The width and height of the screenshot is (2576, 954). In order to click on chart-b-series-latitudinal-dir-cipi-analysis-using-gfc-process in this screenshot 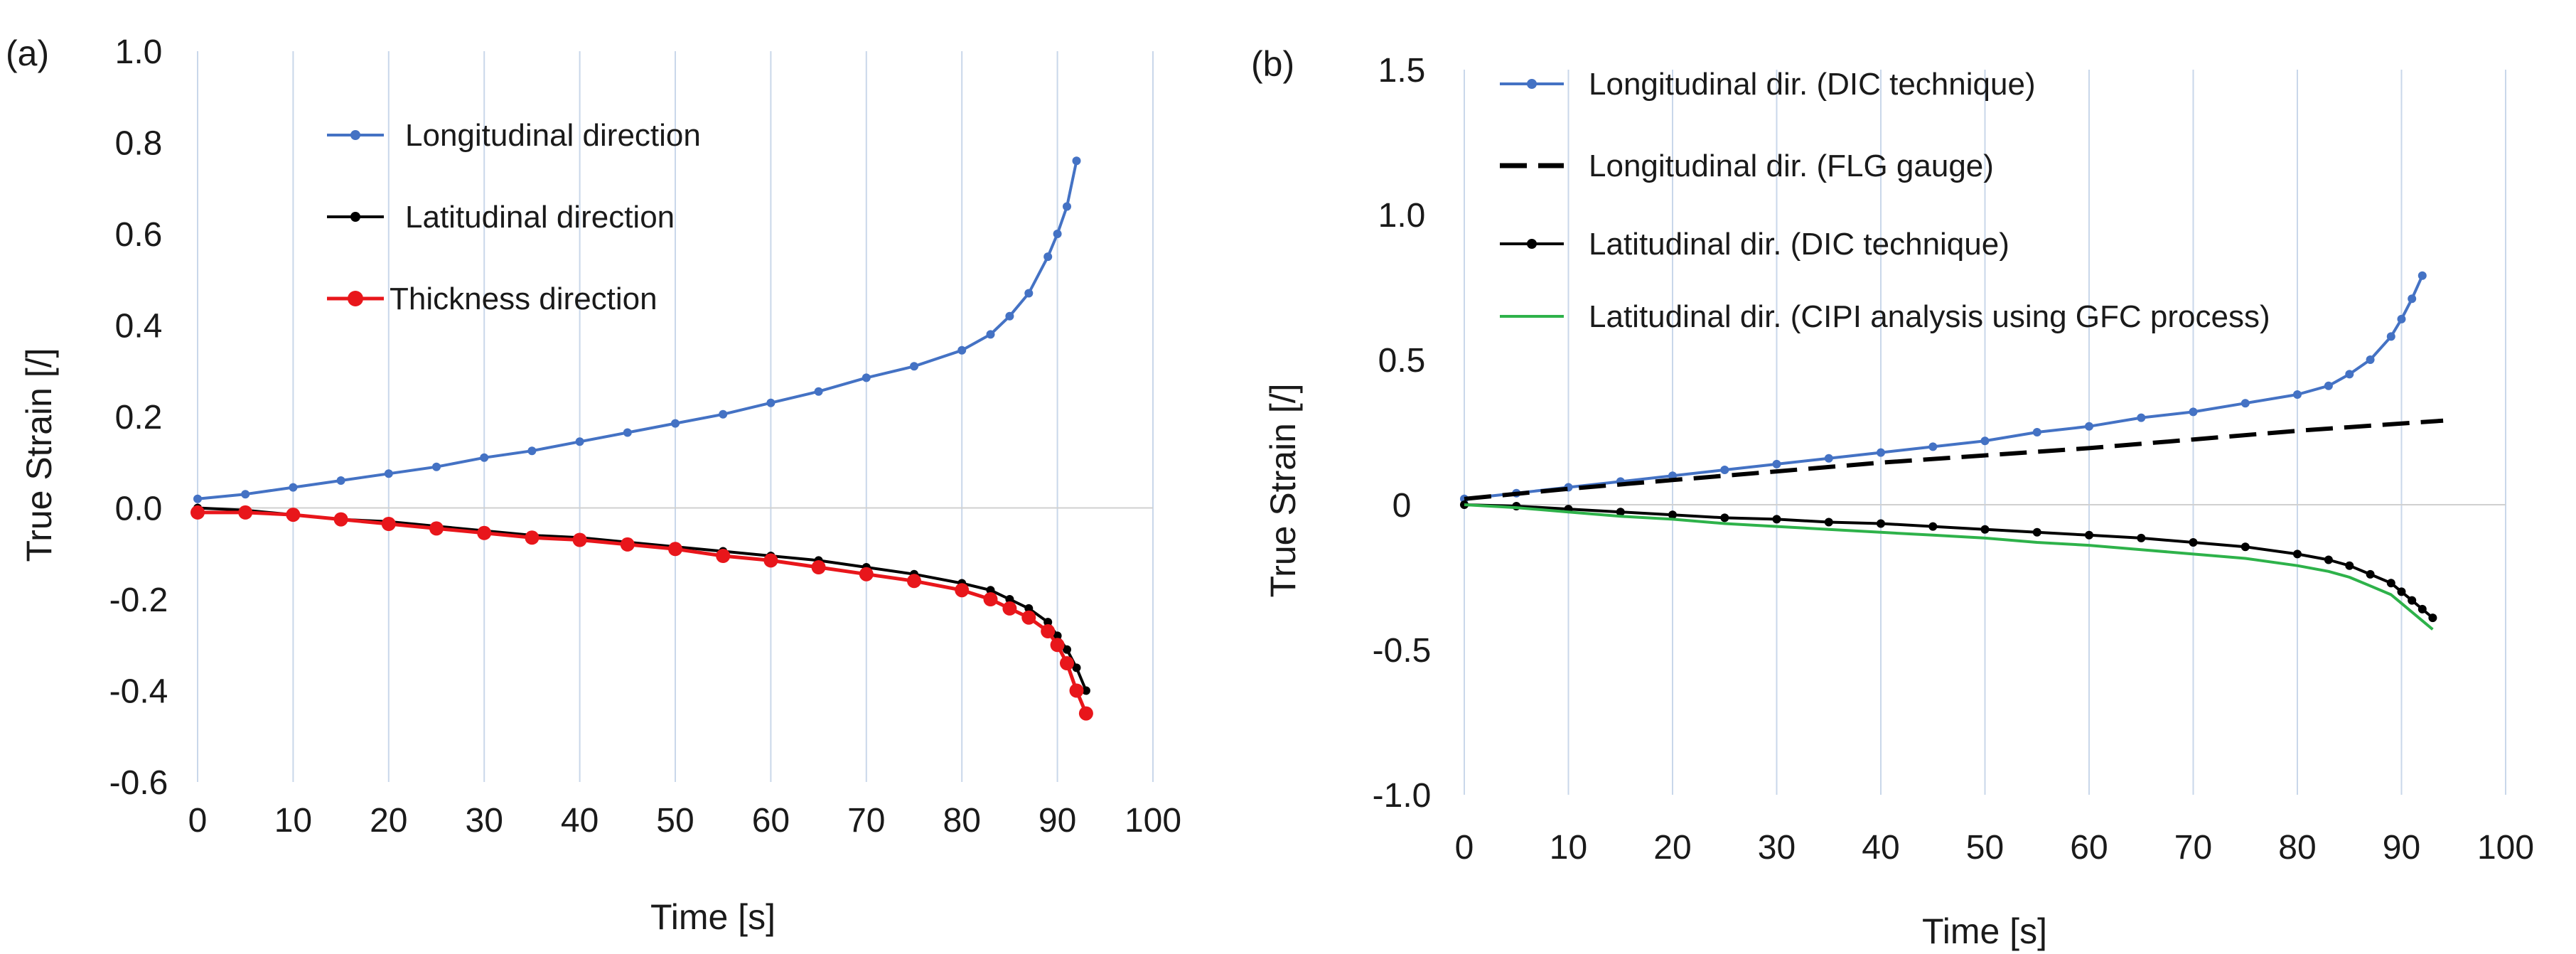, I will do `click(1949, 567)`.